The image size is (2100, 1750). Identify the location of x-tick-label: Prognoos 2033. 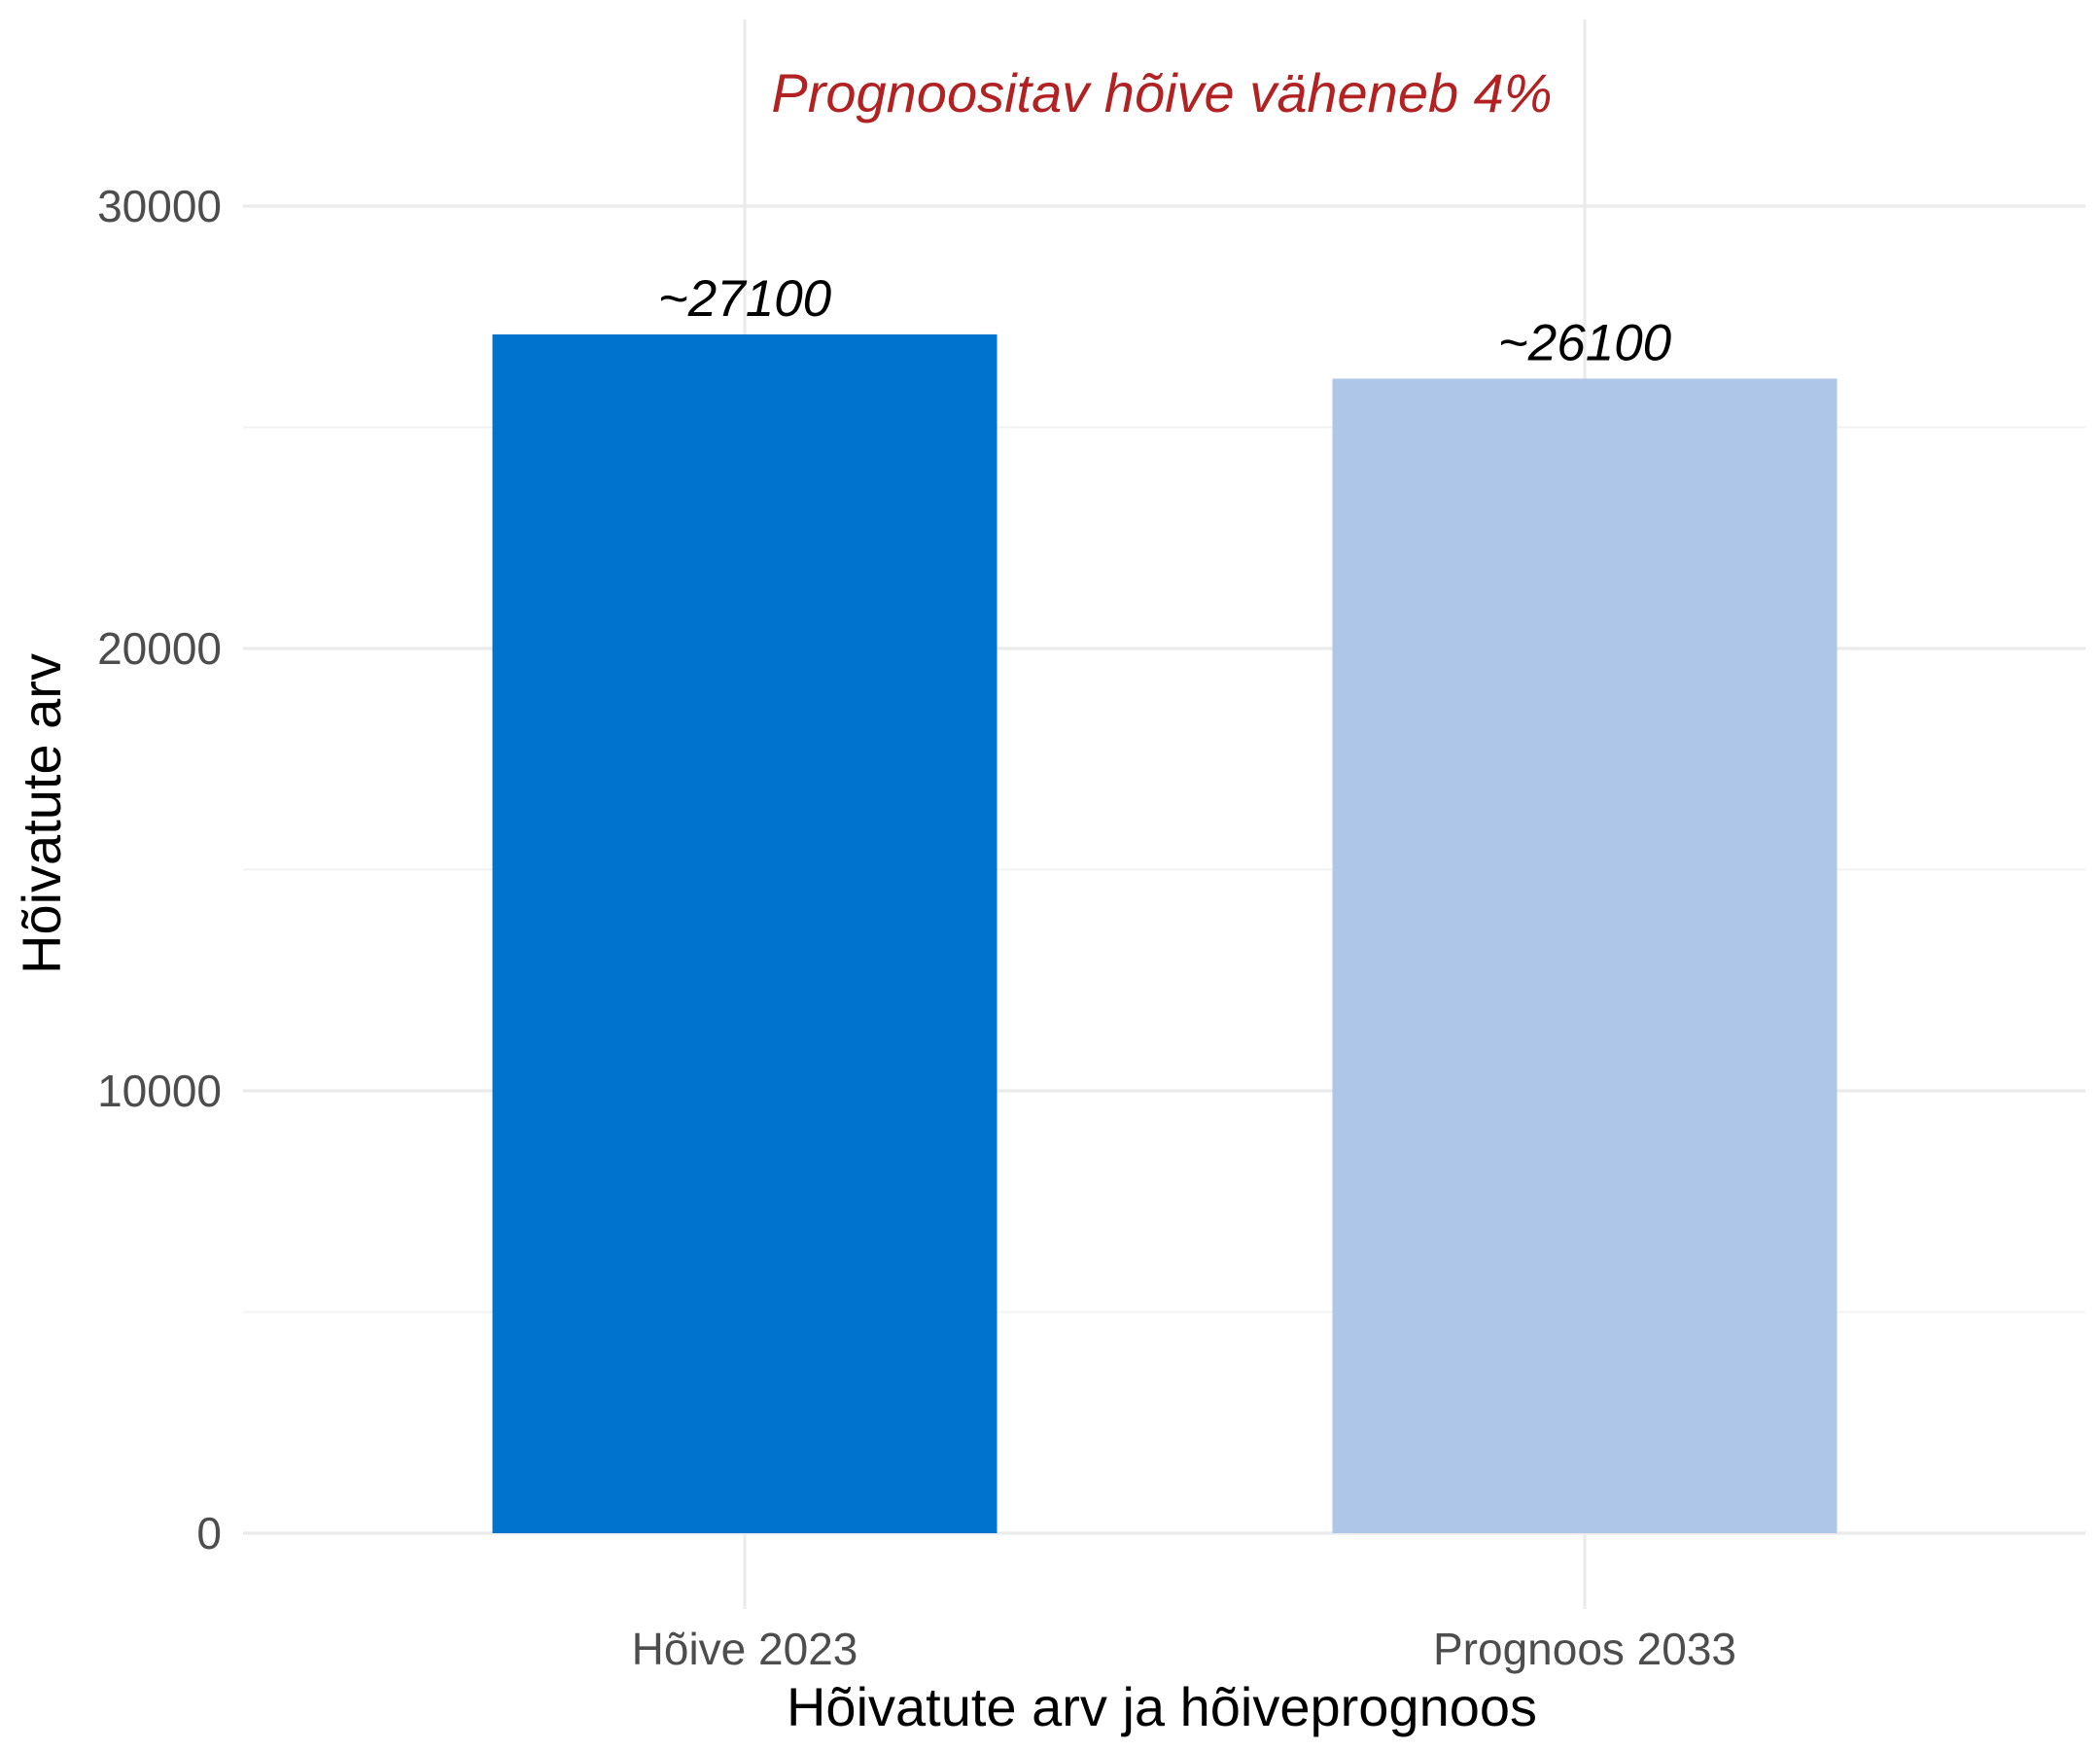
(1584, 1649).